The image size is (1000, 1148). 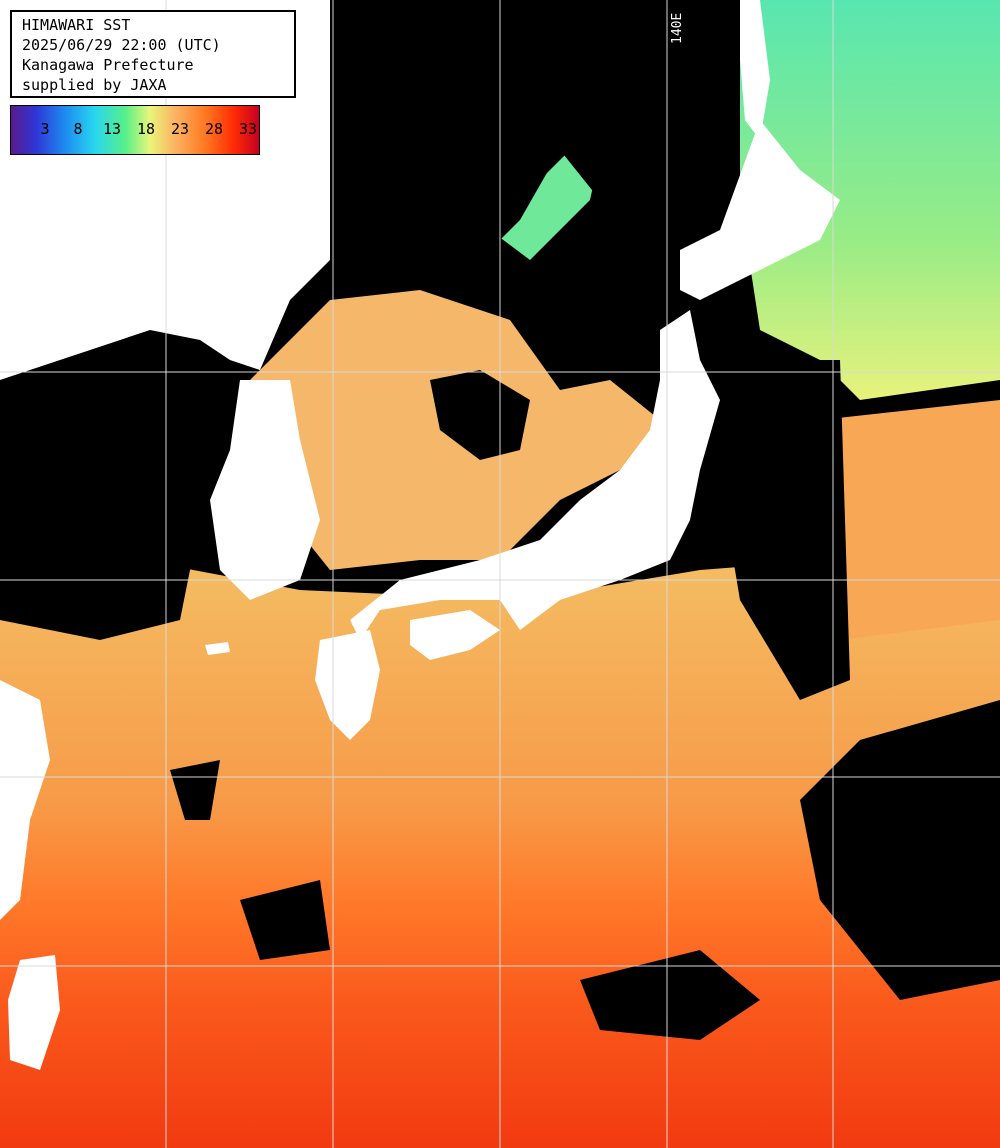 I want to click on cloud-southeast, so click(x=670, y=995).